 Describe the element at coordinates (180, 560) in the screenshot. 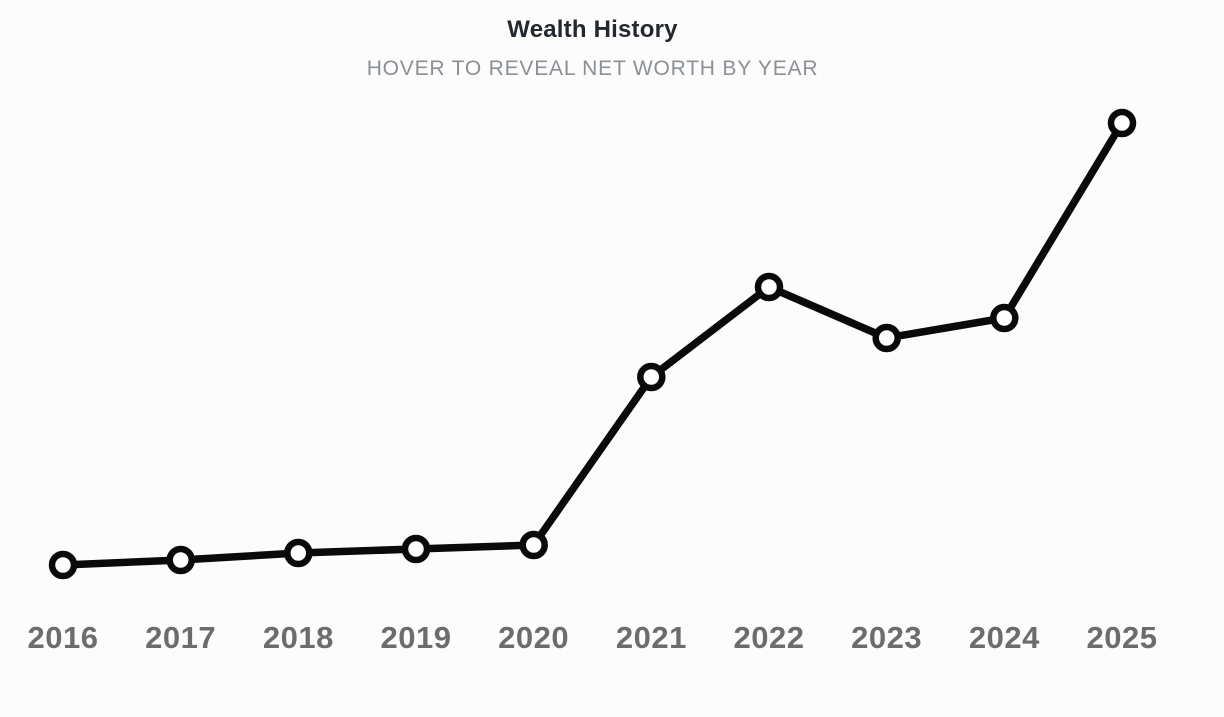

I see `data-point-2017` at that location.